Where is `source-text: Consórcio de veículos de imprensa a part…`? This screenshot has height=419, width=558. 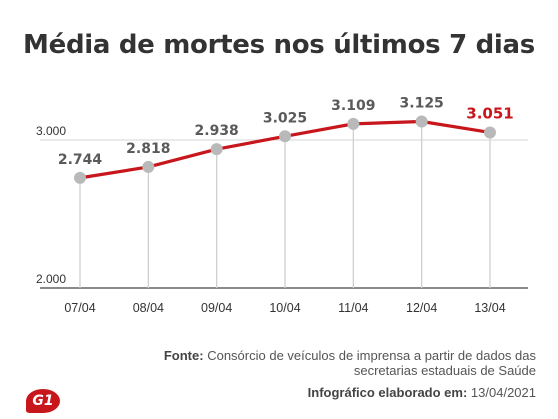 source-text: Consórcio de veículos de imprensa a part… is located at coordinates (371, 363).